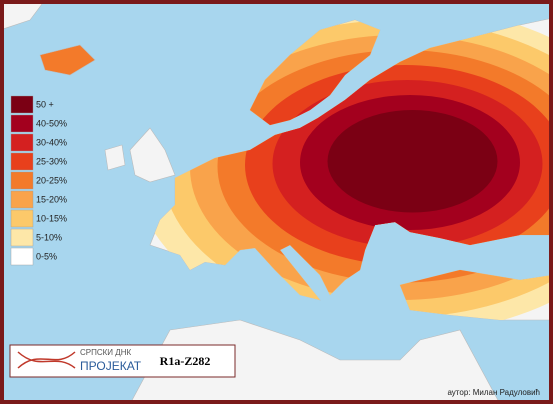 Image resolution: width=553 pixels, height=404 pixels. What do you see at coordinates (185, 361) in the screenshot?
I see `title: R1a-Z282` at bounding box center [185, 361].